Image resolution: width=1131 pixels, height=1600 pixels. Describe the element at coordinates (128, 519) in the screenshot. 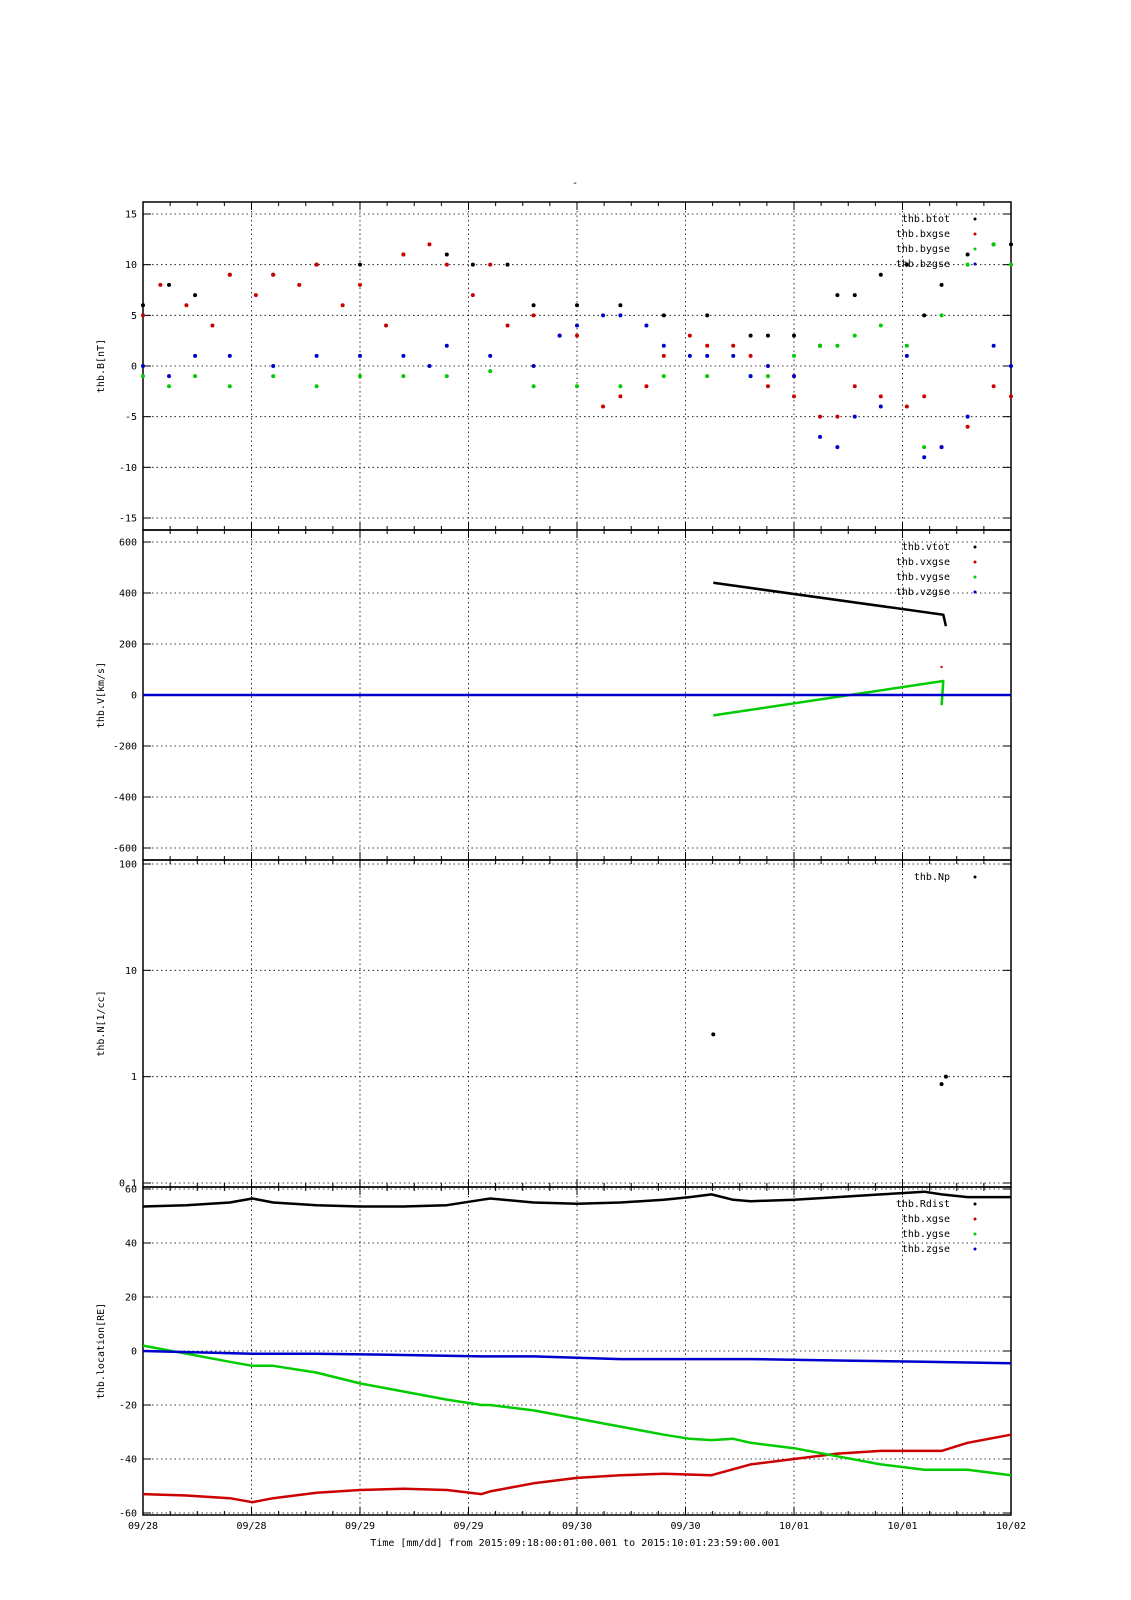

I see `y-tick-label: -15` at that location.